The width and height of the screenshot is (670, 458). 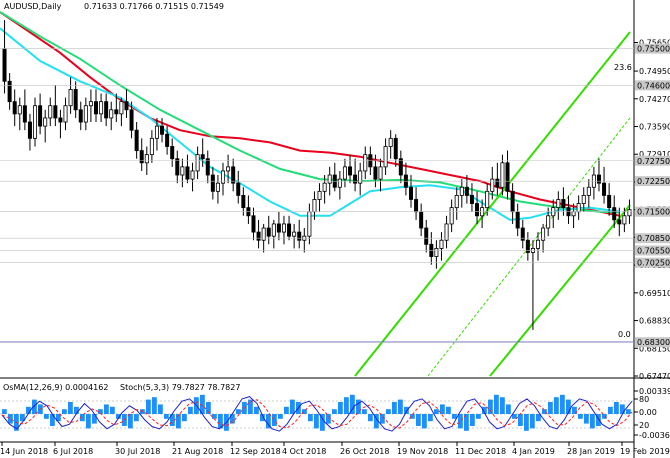 I want to click on date-tick-label: 11 Dec 2018, so click(x=480, y=451).